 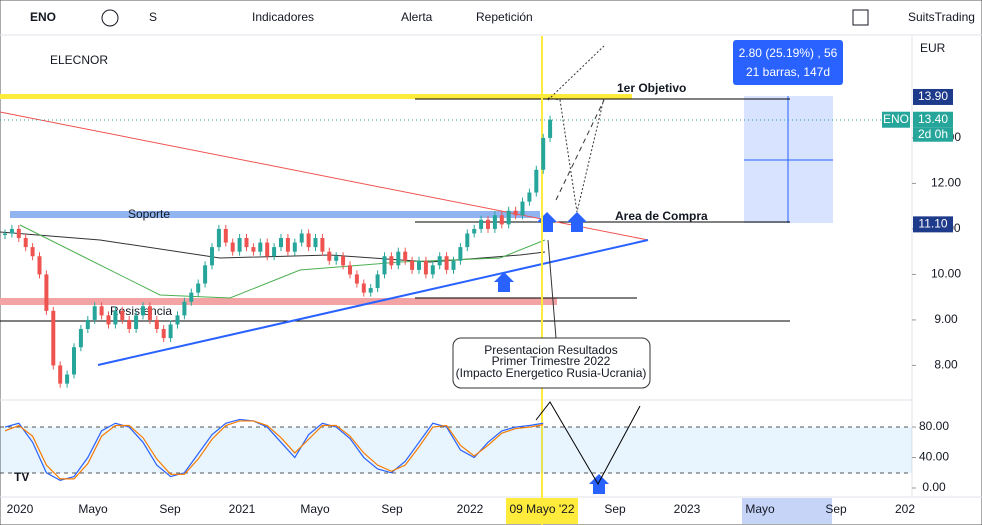 What do you see at coordinates (934, 457) in the screenshot?
I see `y2-tick-label: 40.00` at bounding box center [934, 457].